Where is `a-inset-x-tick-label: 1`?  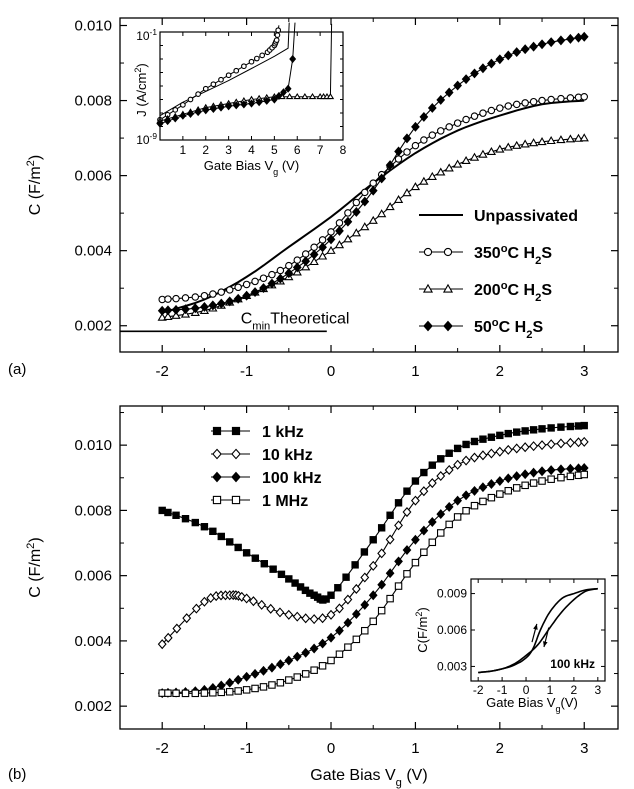
a-inset-x-tick-label: 1 is located at coordinates (183, 150).